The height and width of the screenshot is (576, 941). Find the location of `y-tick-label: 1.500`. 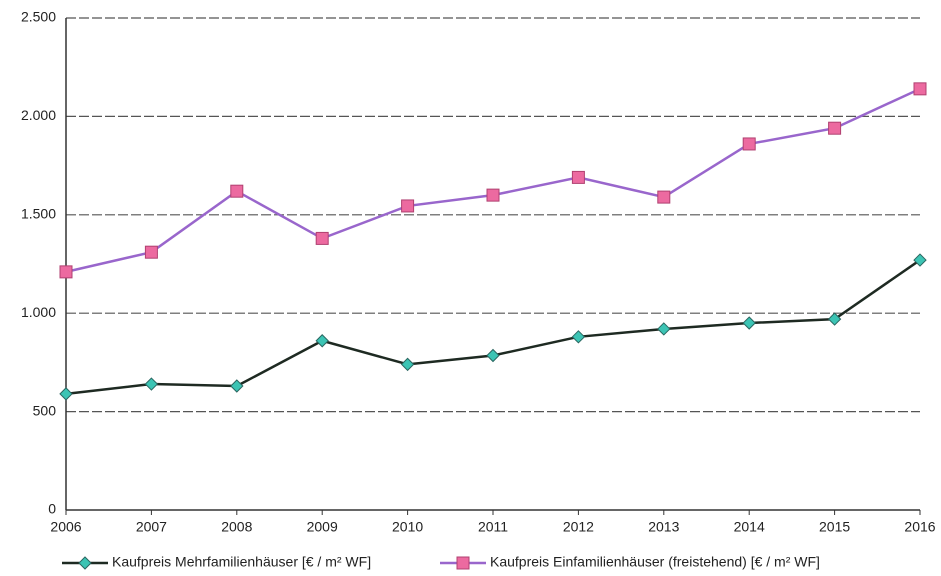

y-tick-label: 1.500 is located at coordinates (38, 214).